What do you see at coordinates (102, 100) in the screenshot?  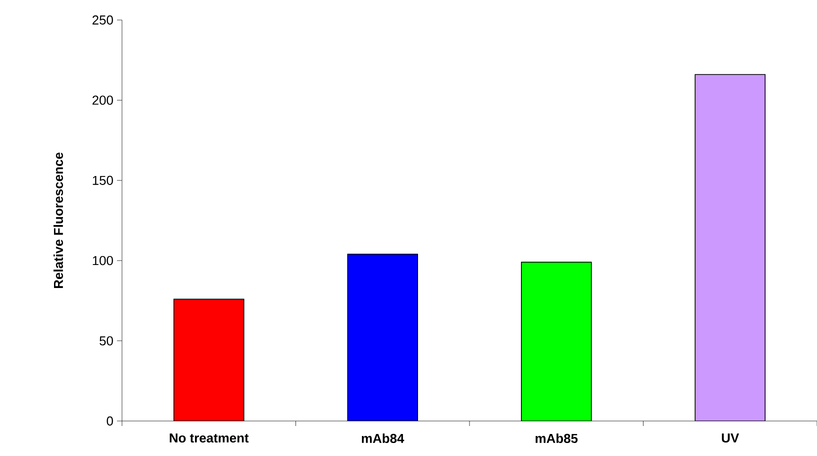 I see `y-tick-label: 200` at bounding box center [102, 100].